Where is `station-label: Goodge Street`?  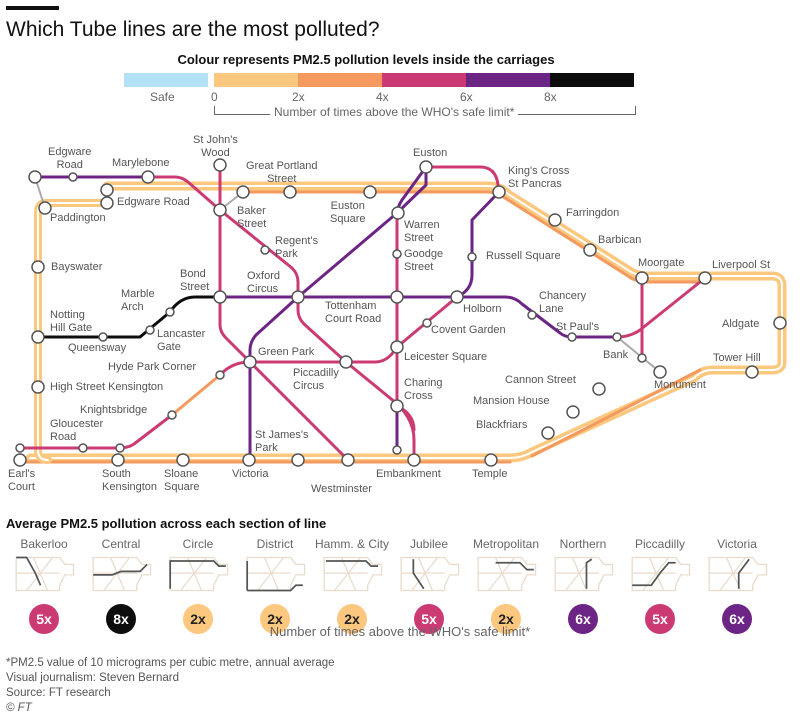
station-label: Goodge Street is located at coordinates (424, 260).